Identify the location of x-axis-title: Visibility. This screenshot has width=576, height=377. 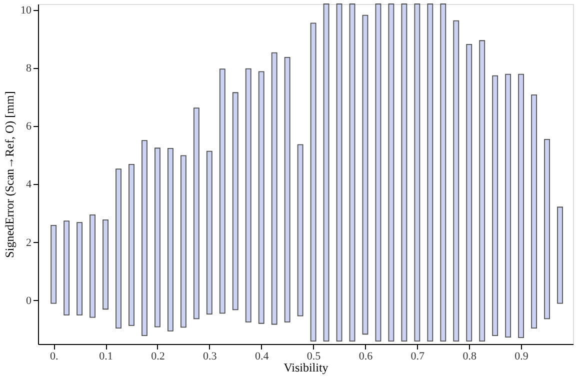
(306, 367).